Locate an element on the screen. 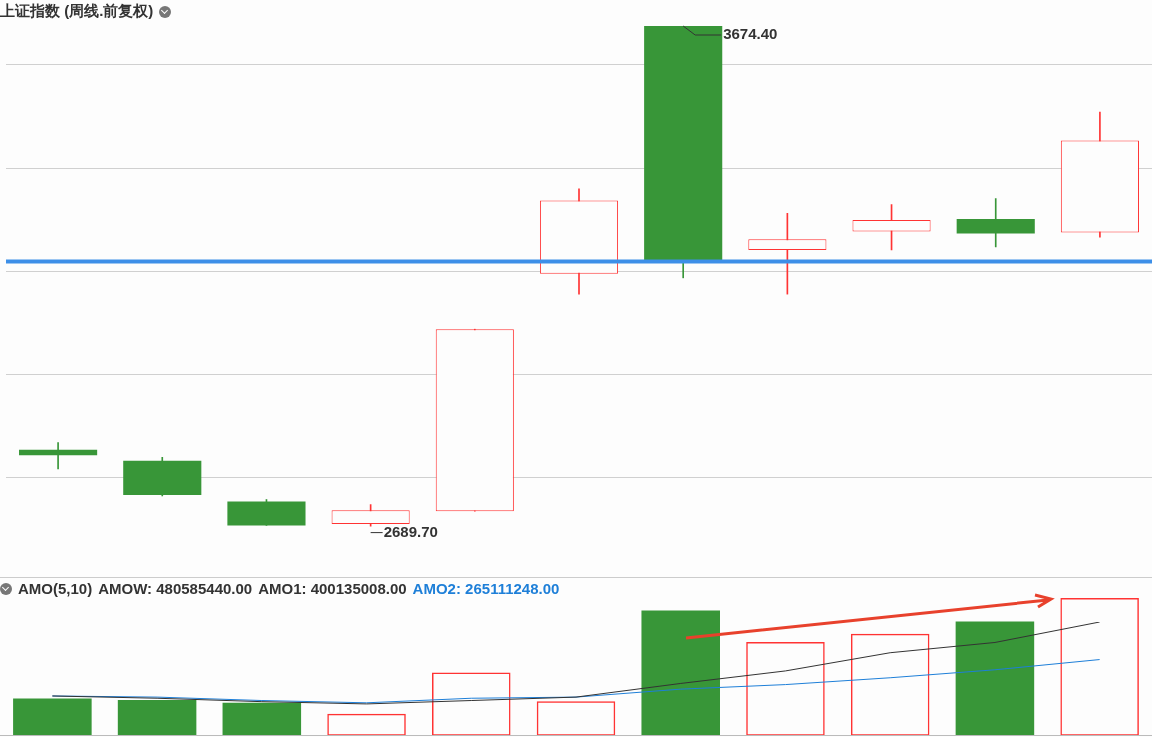 Image resolution: width=1152 pixels, height=737 pixels. text: AMO2: 265111248.00 is located at coordinates (486, 588).